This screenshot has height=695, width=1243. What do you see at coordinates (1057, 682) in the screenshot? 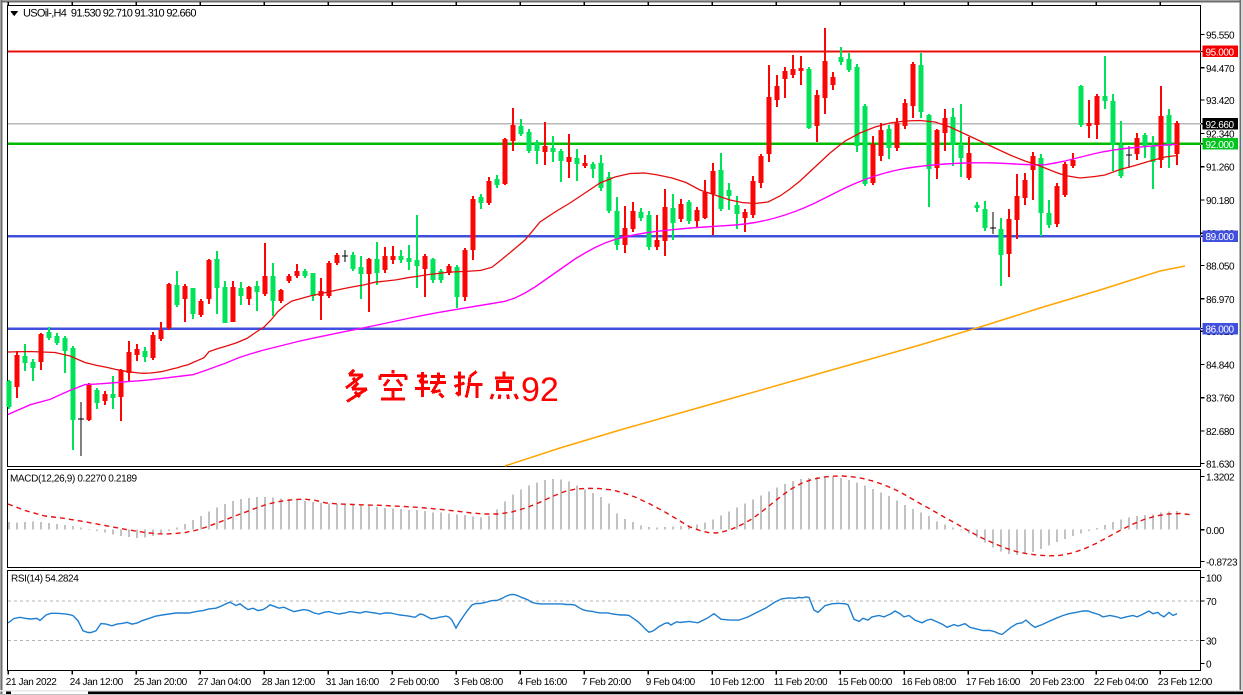
I see `svg-text: 20 Feb 23:00` at bounding box center [1057, 682].